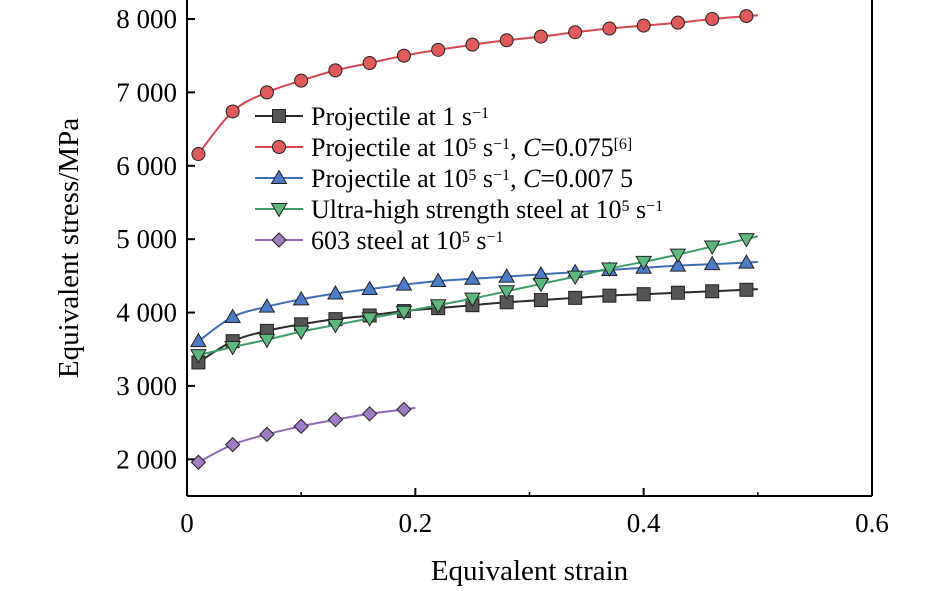 Image resolution: width=945 pixels, height=591 pixels. Describe the element at coordinates (146, 459) in the screenshot. I see `y-tick-label: 2 000` at that location.